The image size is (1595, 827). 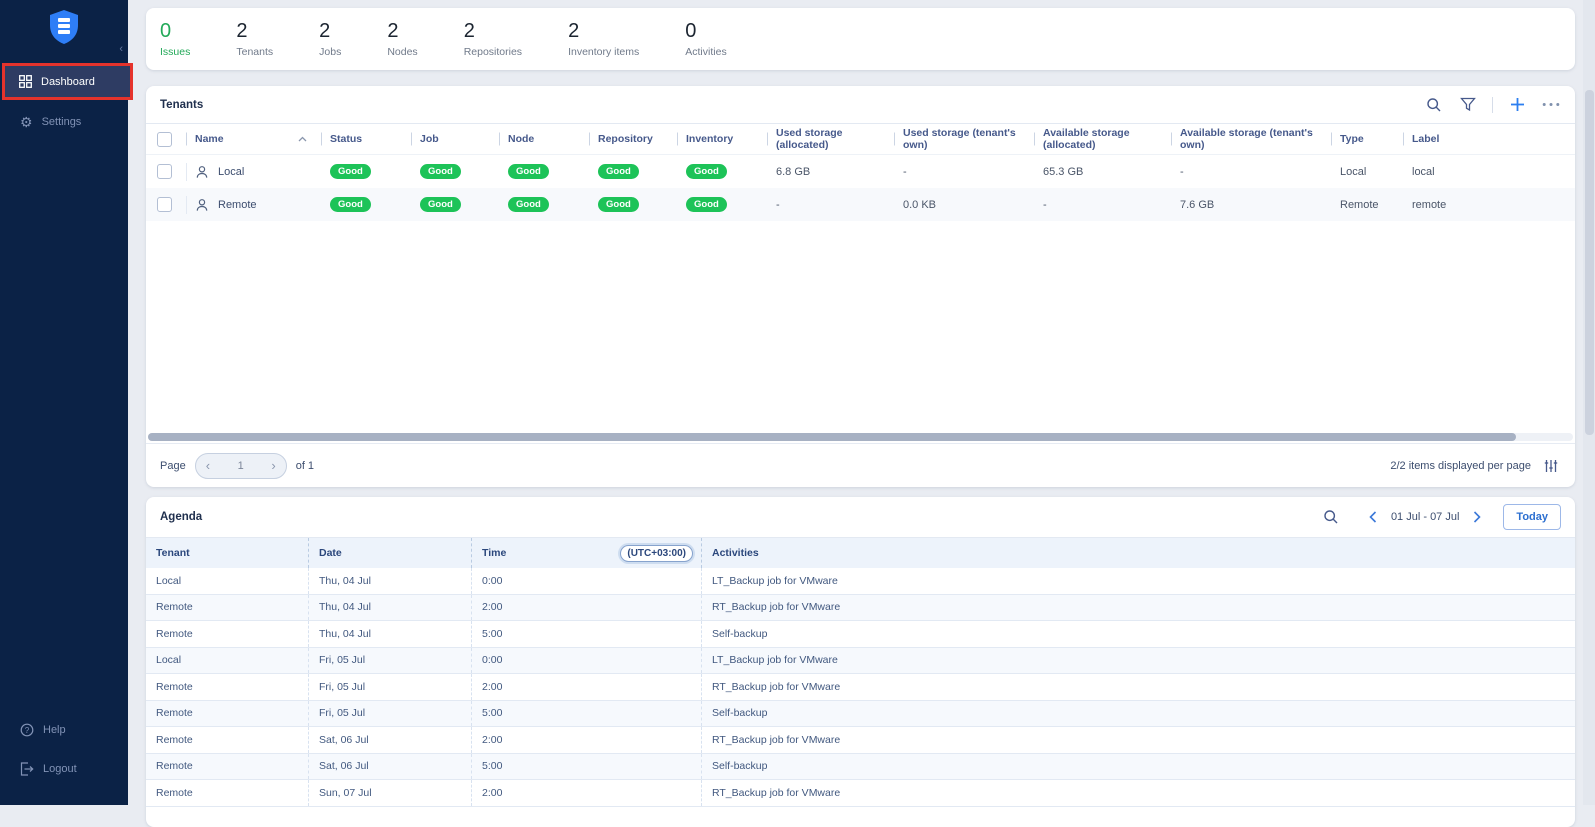 I want to click on column-header-node: Node, so click(x=544, y=139).